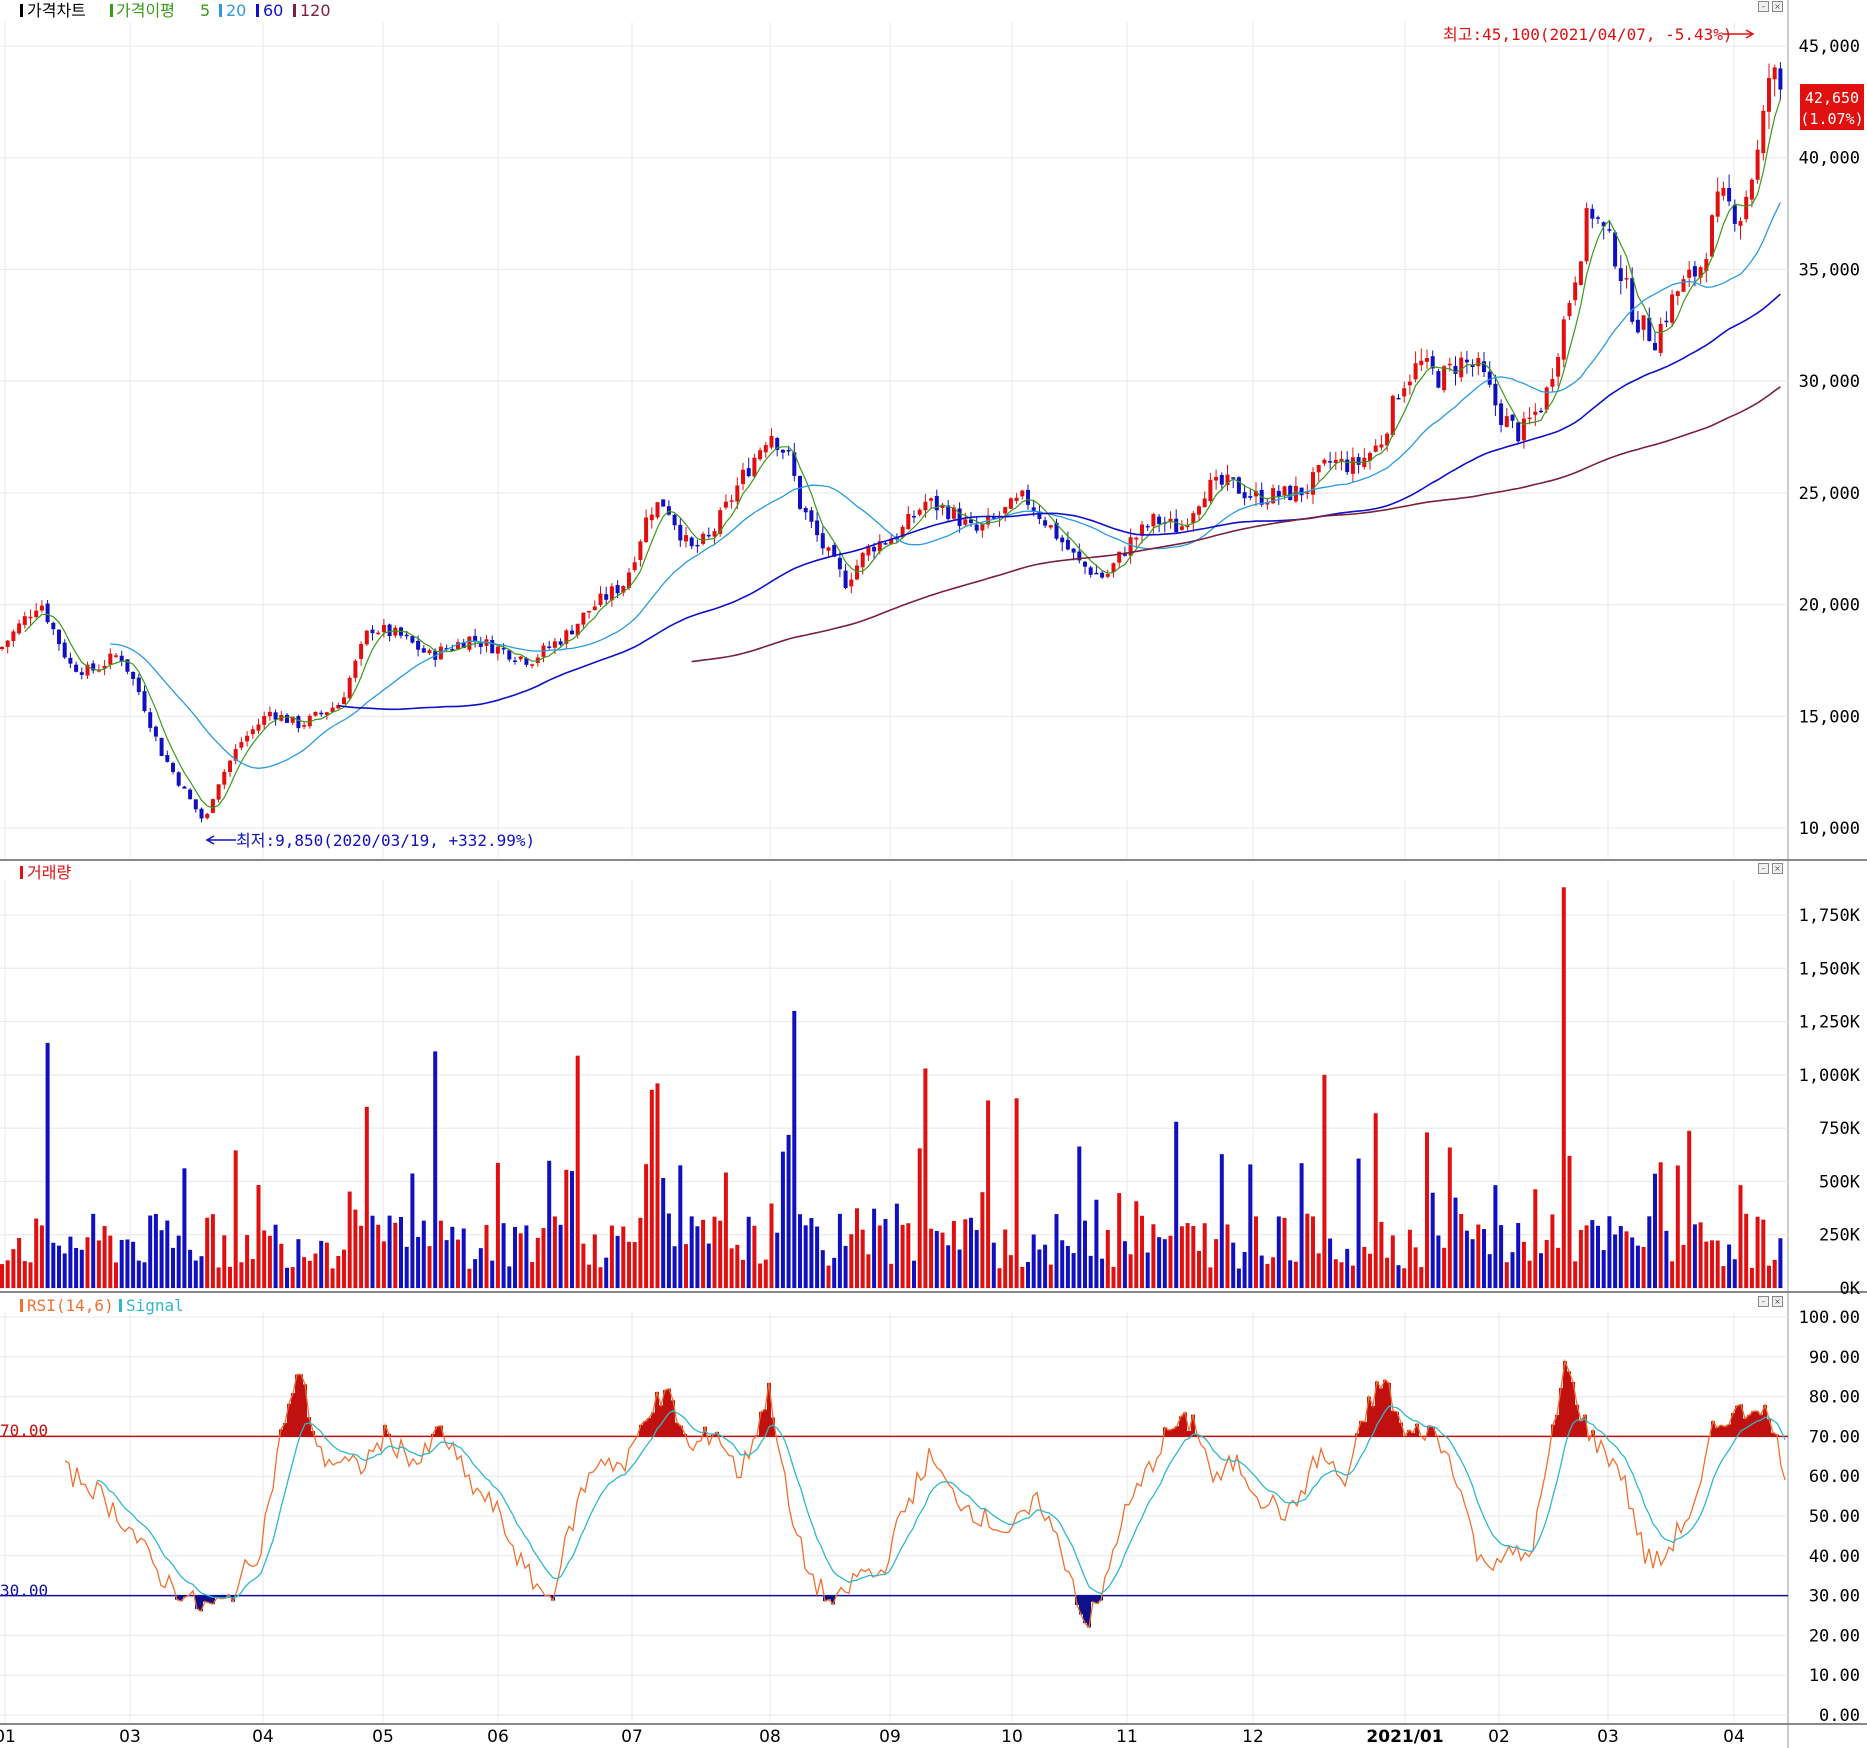  What do you see at coordinates (1830, 1076) in the screenshot?
I see `volume-tick-label: 1,000K` at bounding box center [1830, 1076].